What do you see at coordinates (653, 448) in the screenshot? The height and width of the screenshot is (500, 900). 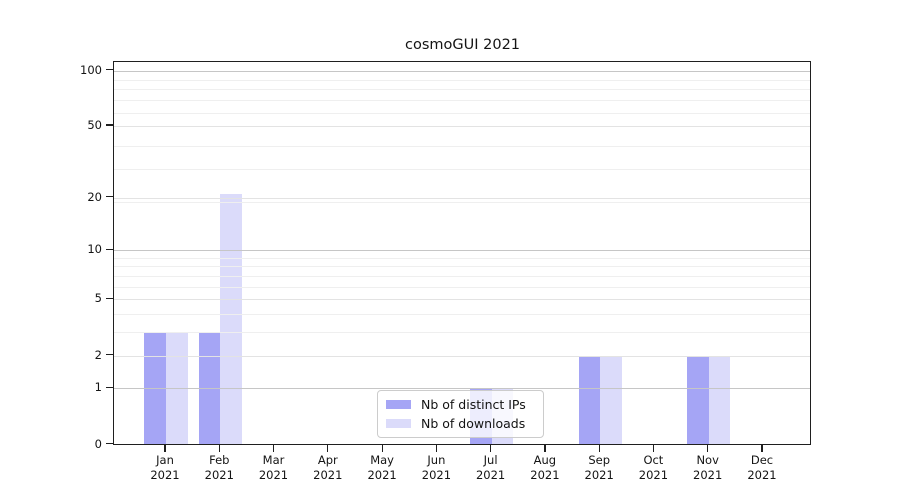 I see `x-tick-mark-oct` at bounding box center [653, 448].